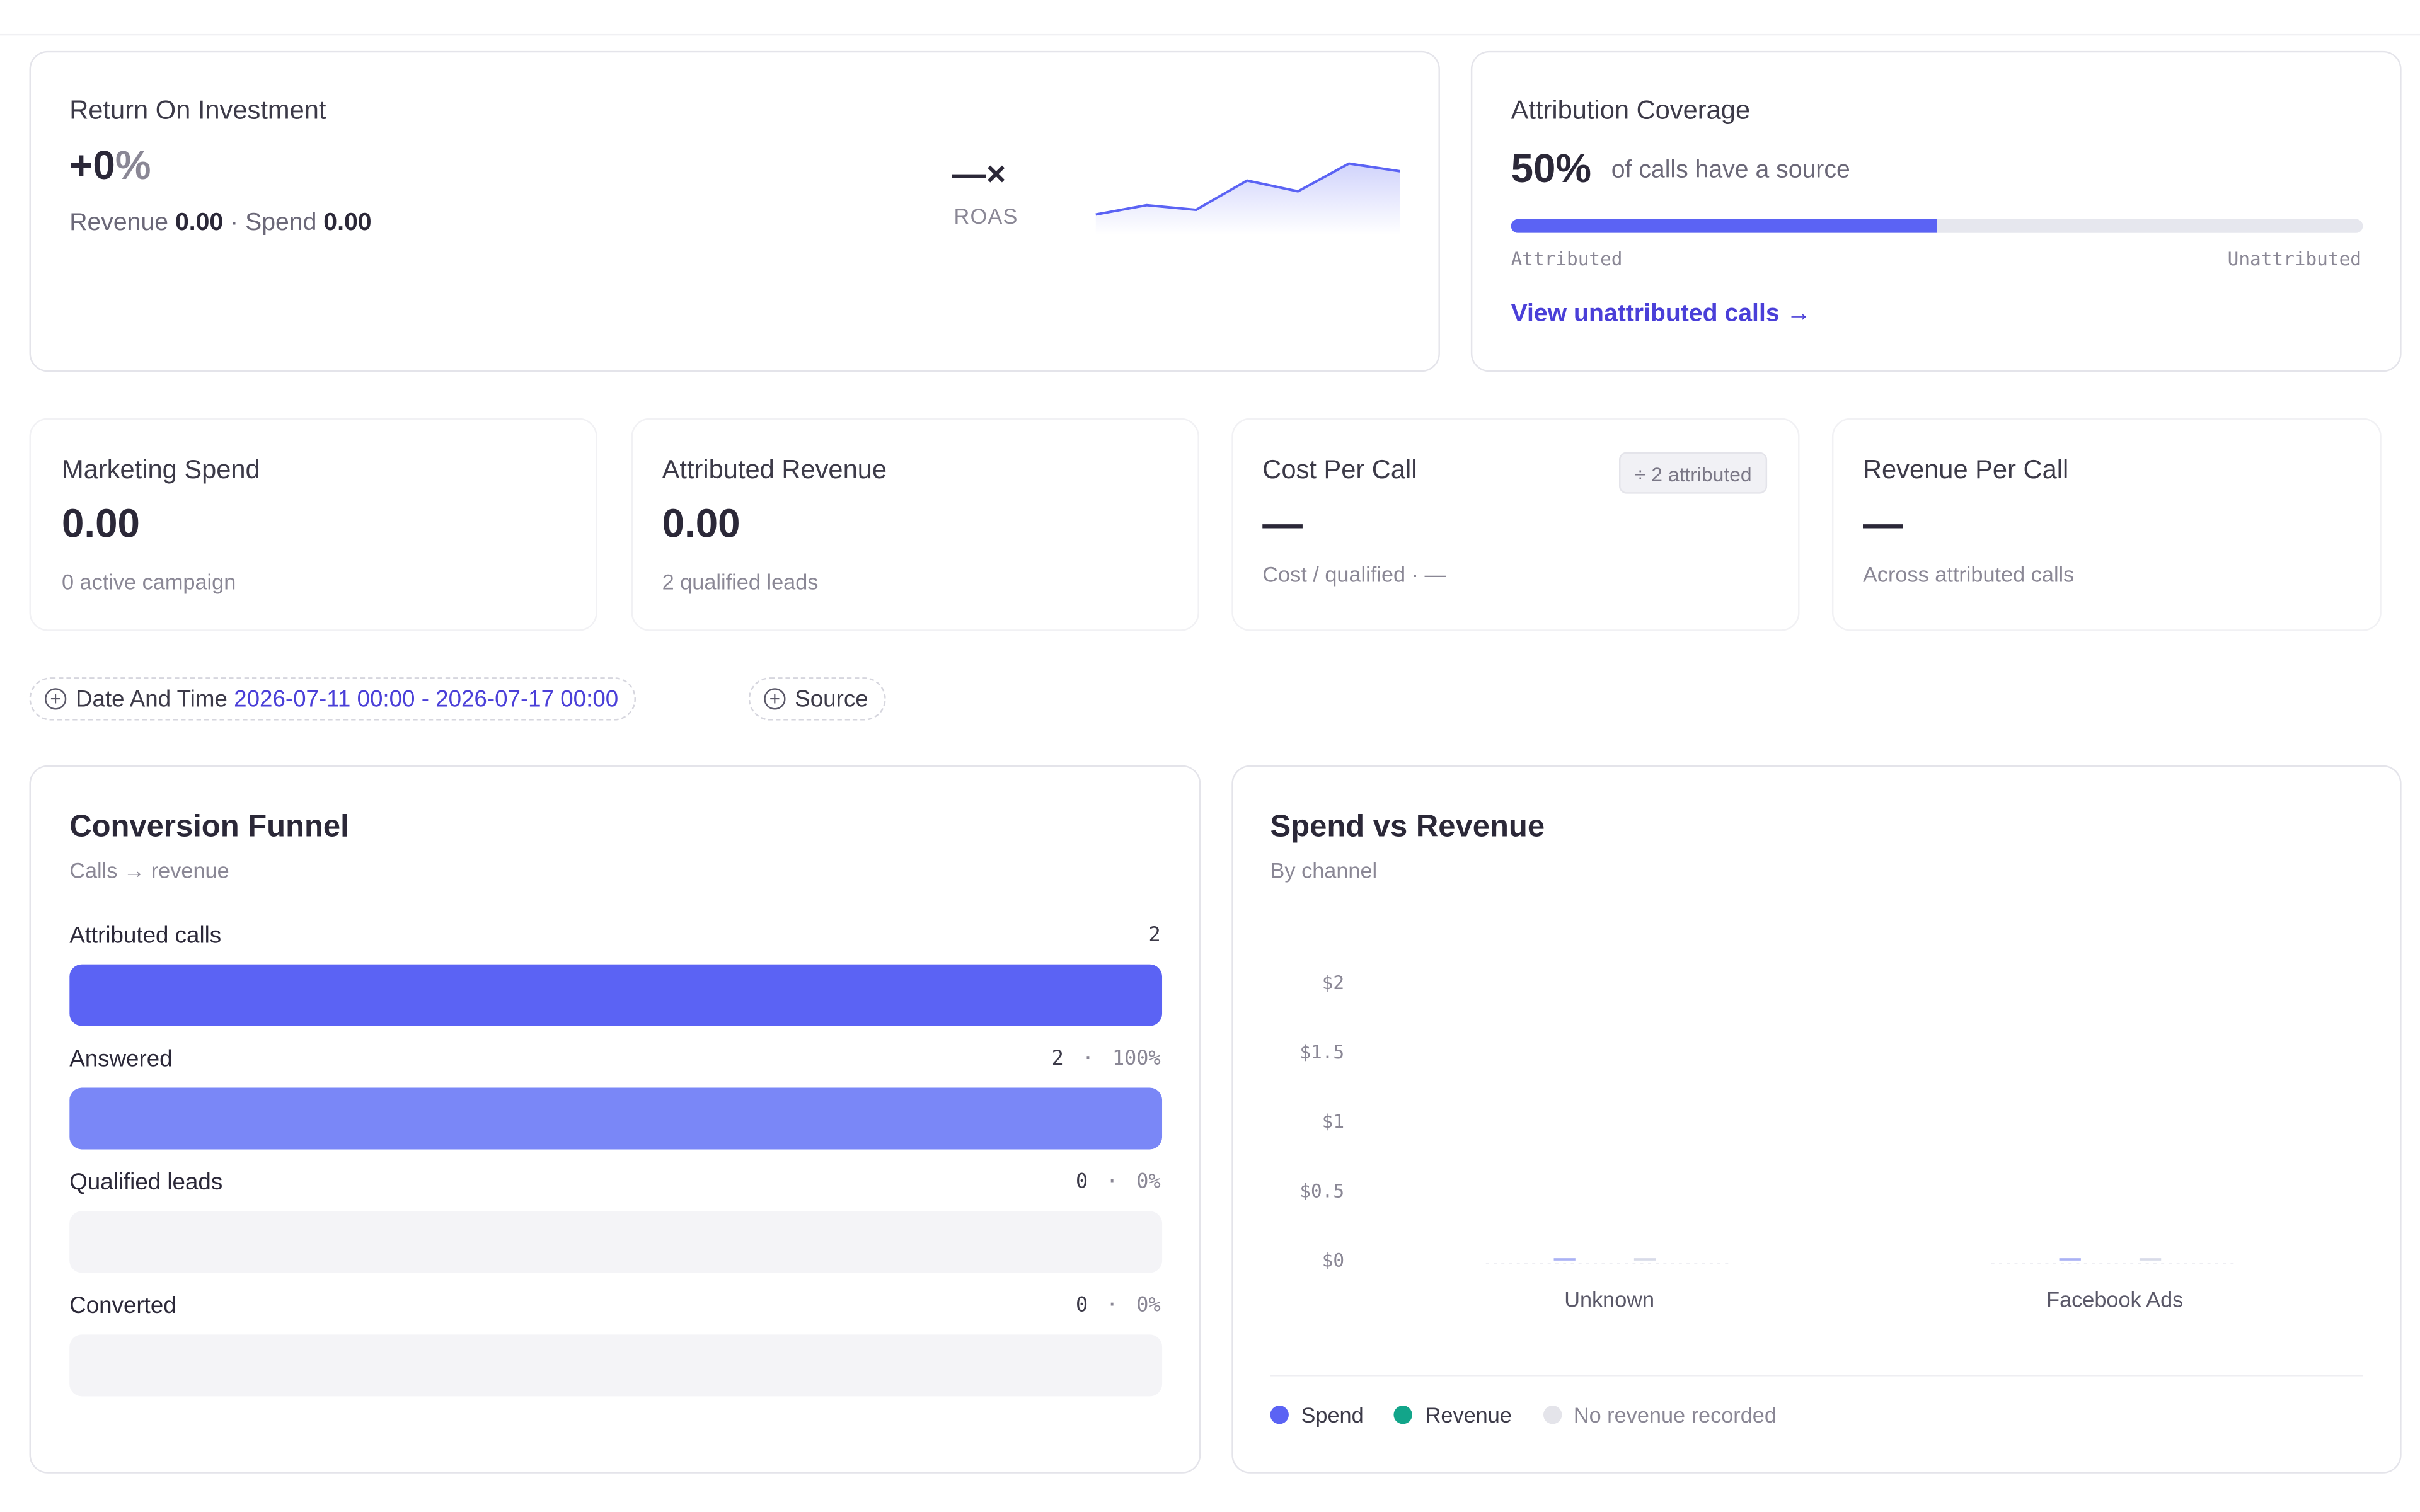 The image size is (2420, 1512). I want to click on legend-item: Spend, so click(1317, 1414).